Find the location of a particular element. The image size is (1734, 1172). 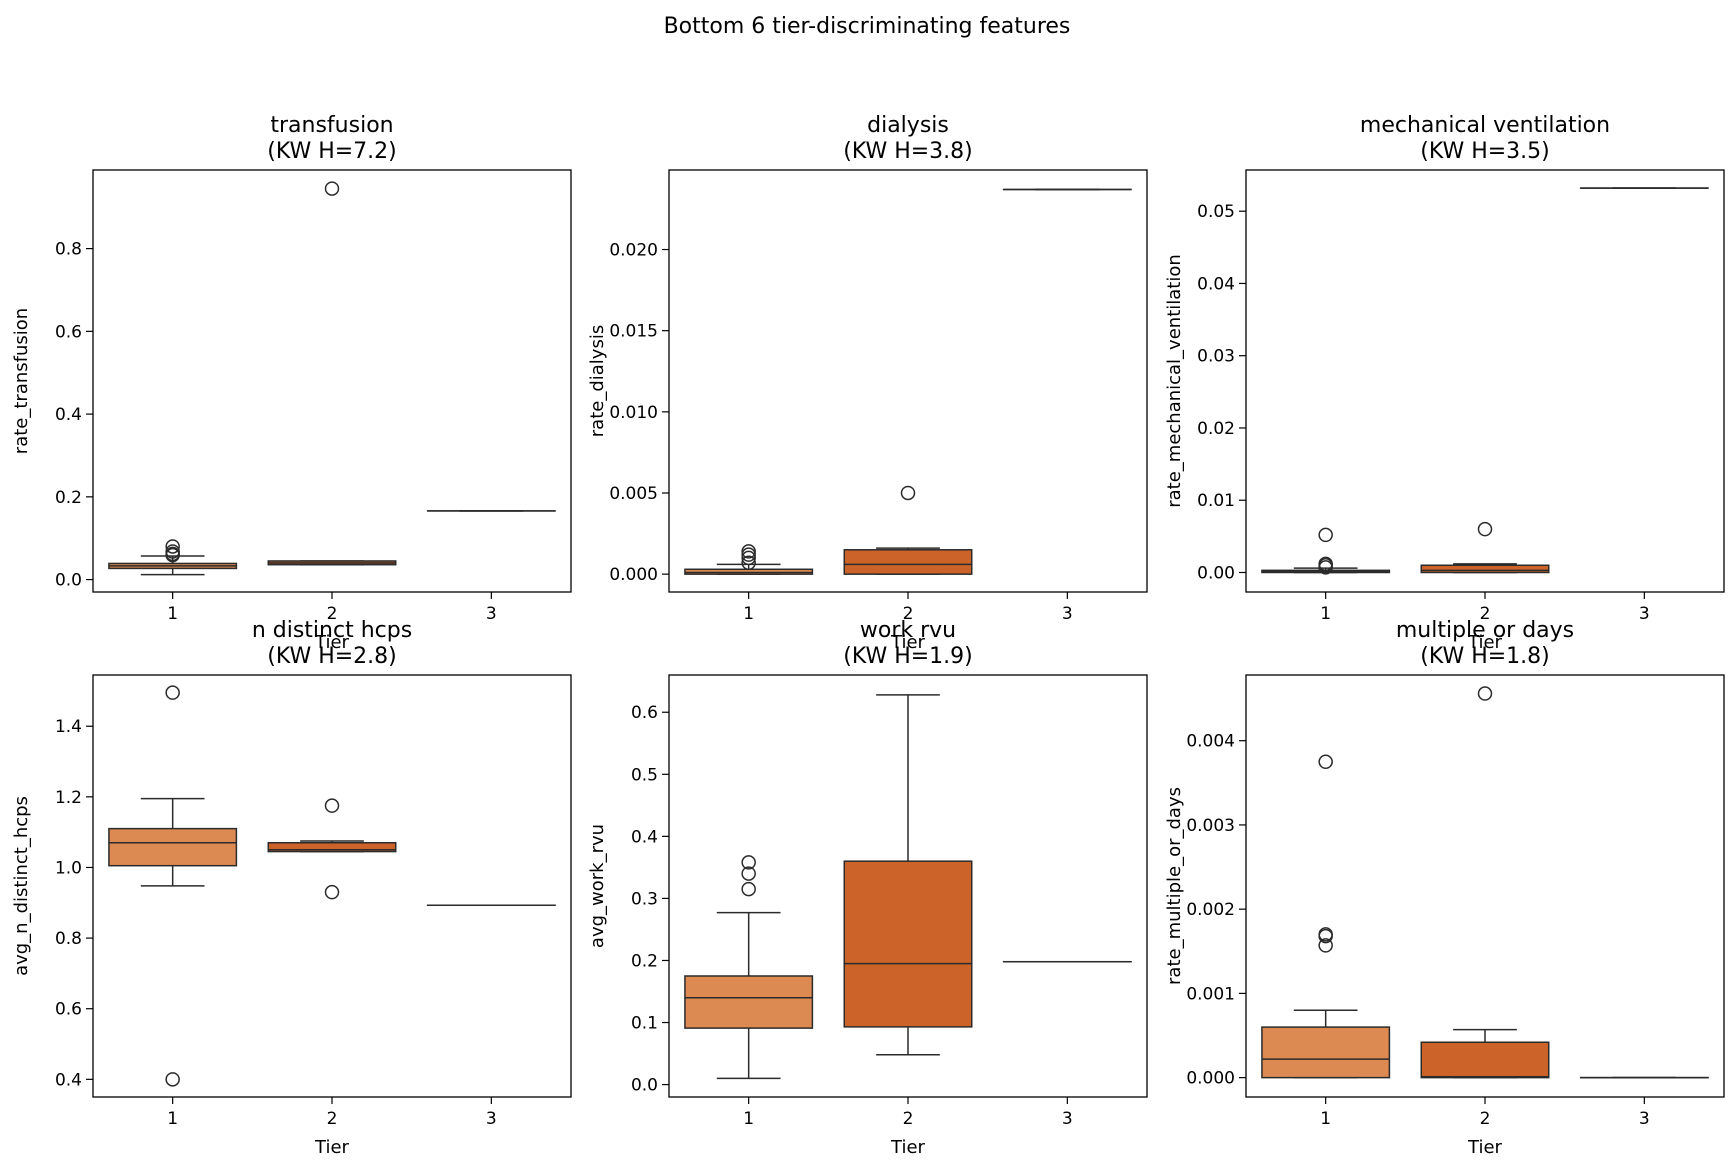

y-tick-label: 1.0 is located at coordinates (68, 868).